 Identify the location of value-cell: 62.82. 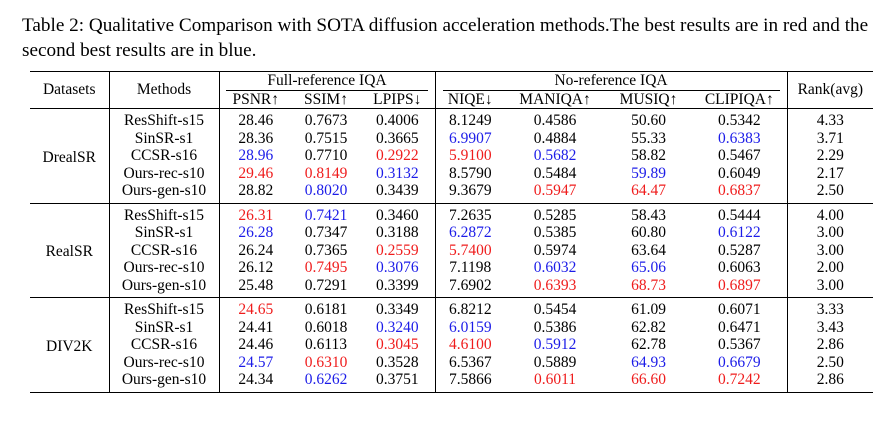
(648, 327).